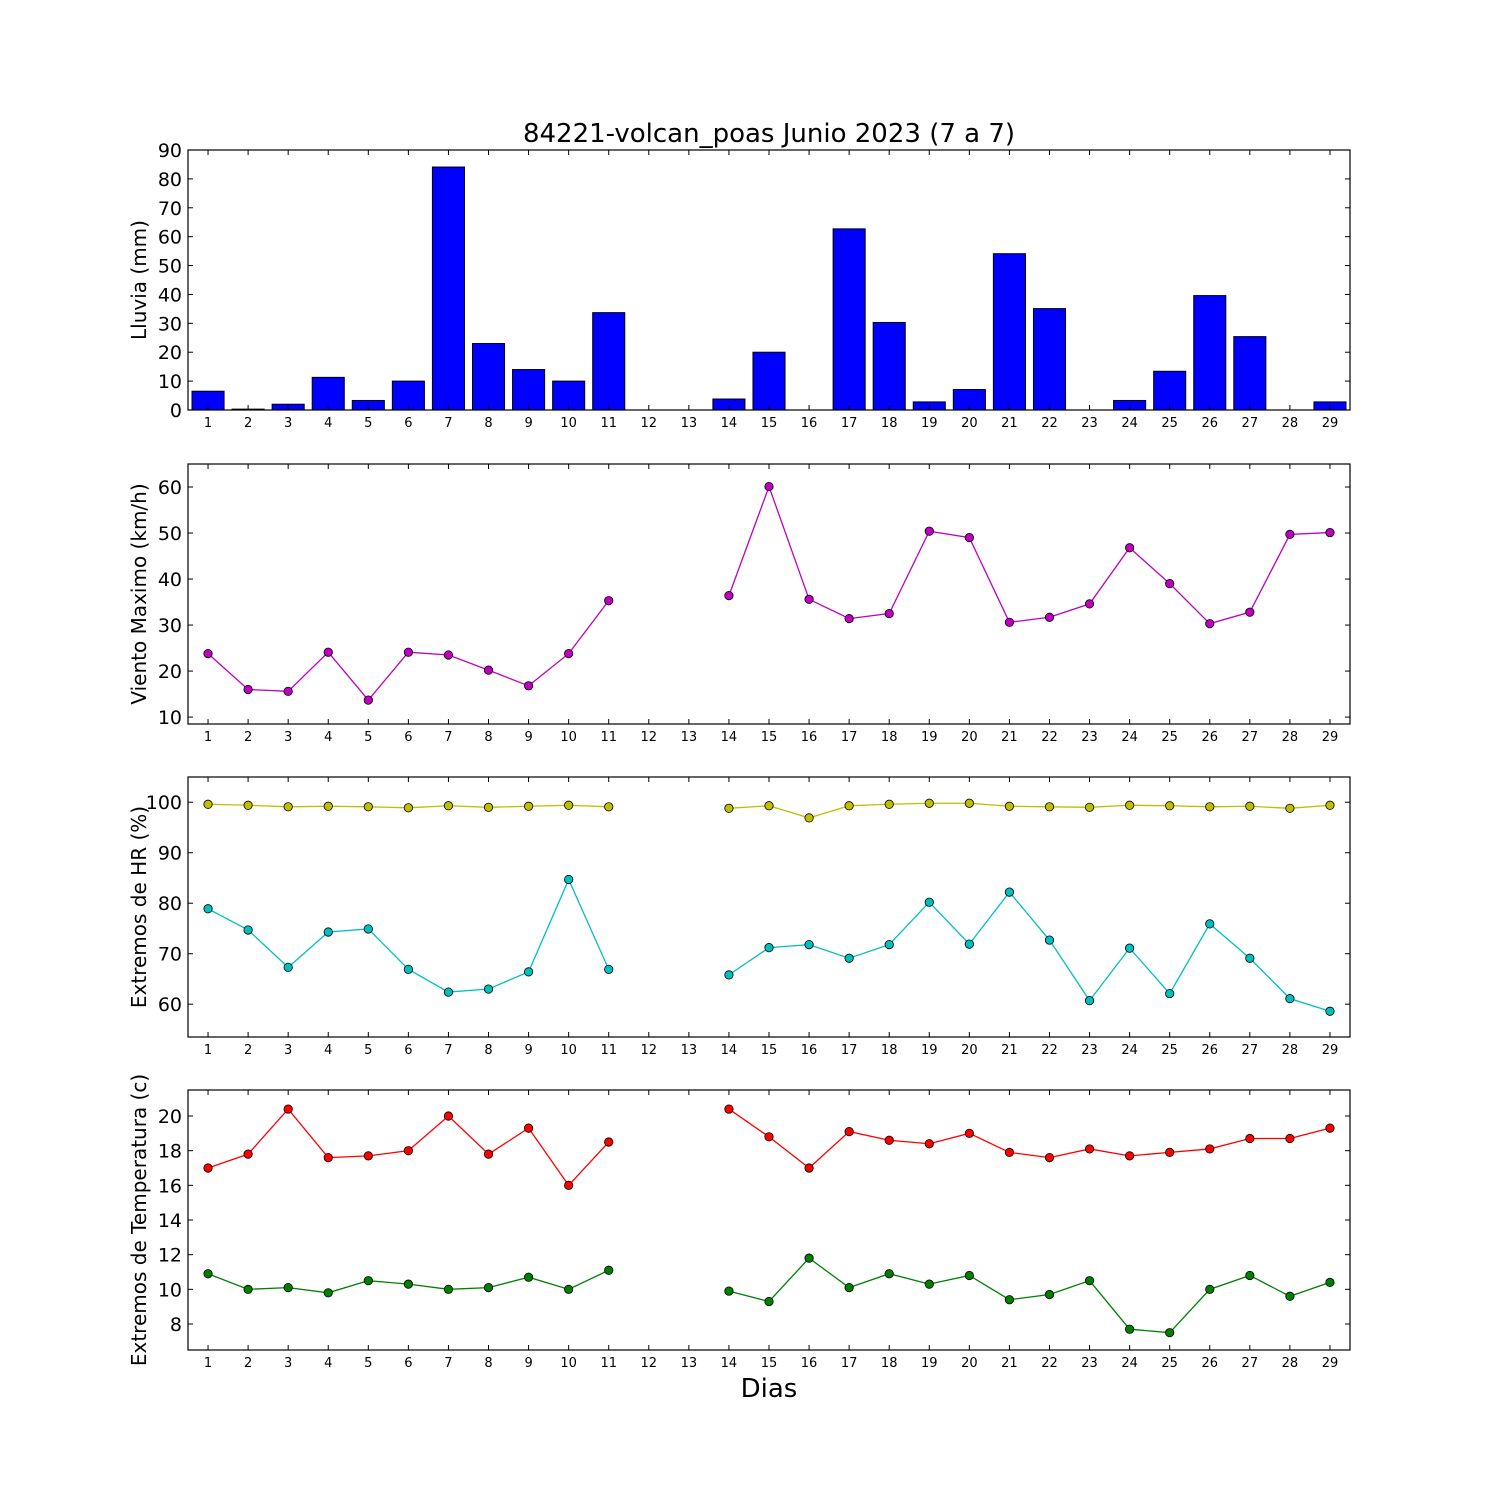 This screenshot has height=1500, width=1500. Describe the element at coordinates (368, 1050) in the screenshot. I see `x-tick-label-5: 5` at that location.